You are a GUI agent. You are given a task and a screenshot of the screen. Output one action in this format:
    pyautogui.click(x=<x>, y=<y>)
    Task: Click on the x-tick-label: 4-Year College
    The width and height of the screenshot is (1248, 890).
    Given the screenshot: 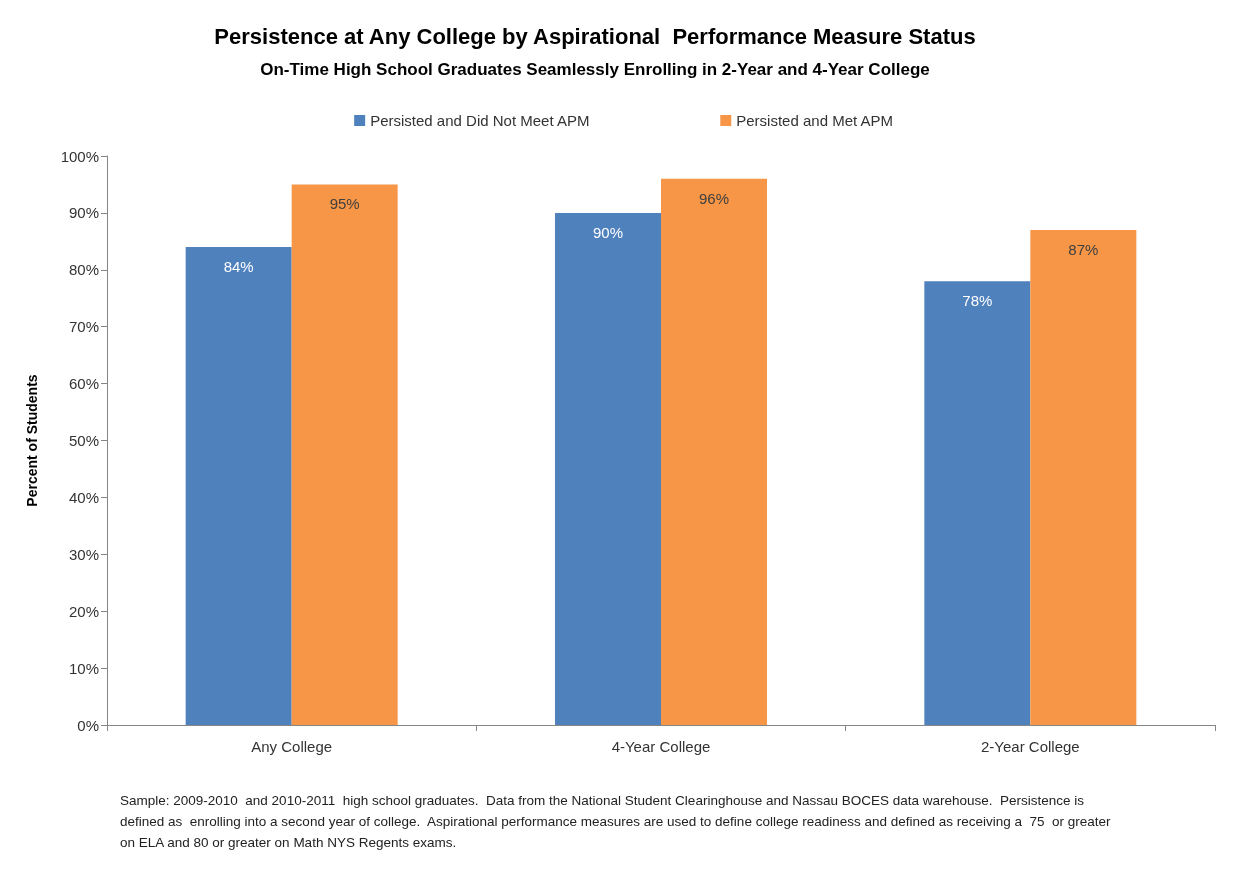 What is the action you would take?
    pyautogui.click(x=661, y=746)
    